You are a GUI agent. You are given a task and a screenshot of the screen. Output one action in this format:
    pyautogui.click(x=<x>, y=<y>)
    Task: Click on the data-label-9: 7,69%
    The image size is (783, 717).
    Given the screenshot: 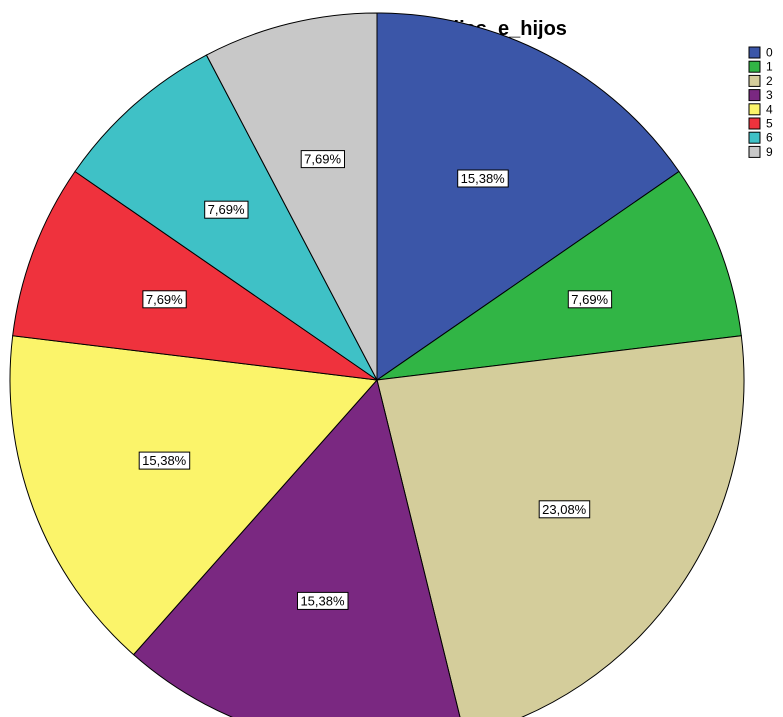 What is the action you would take?
    pyautogui.click(x=323, y=159)
    